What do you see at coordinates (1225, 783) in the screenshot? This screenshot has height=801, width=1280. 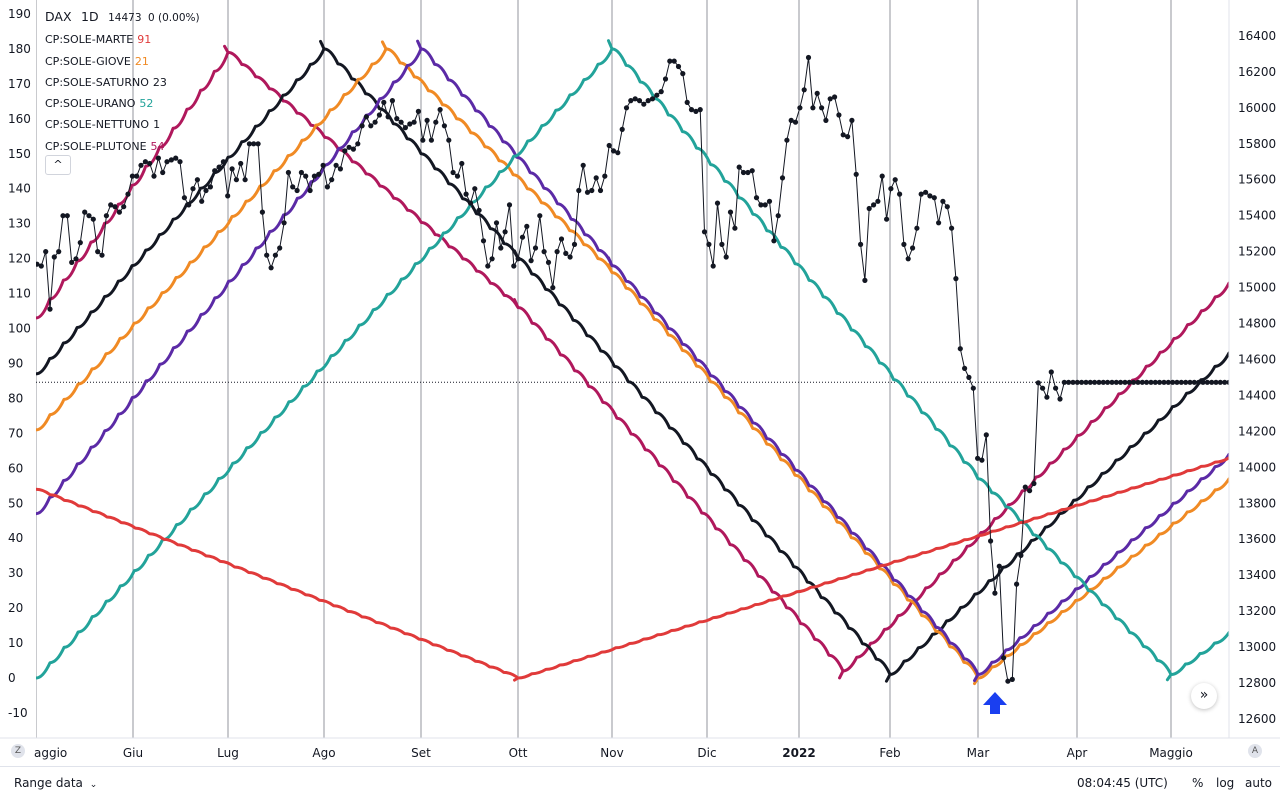 I see `log-scale-toggle: log` at bounding box center [1225, 783].